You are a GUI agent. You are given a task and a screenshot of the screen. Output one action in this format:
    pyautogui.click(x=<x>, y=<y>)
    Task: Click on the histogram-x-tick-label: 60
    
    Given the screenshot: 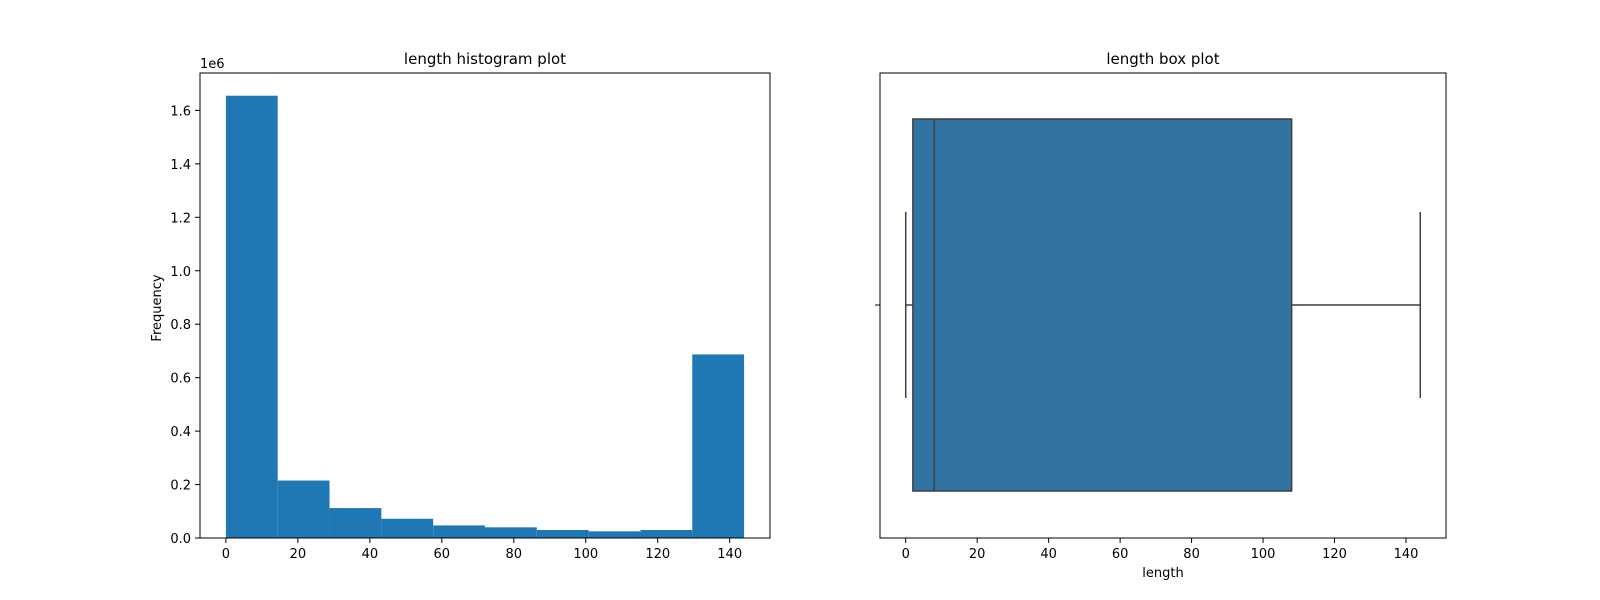 What is the action you would take?
    pyautogui.click(x=442, y=554)
    